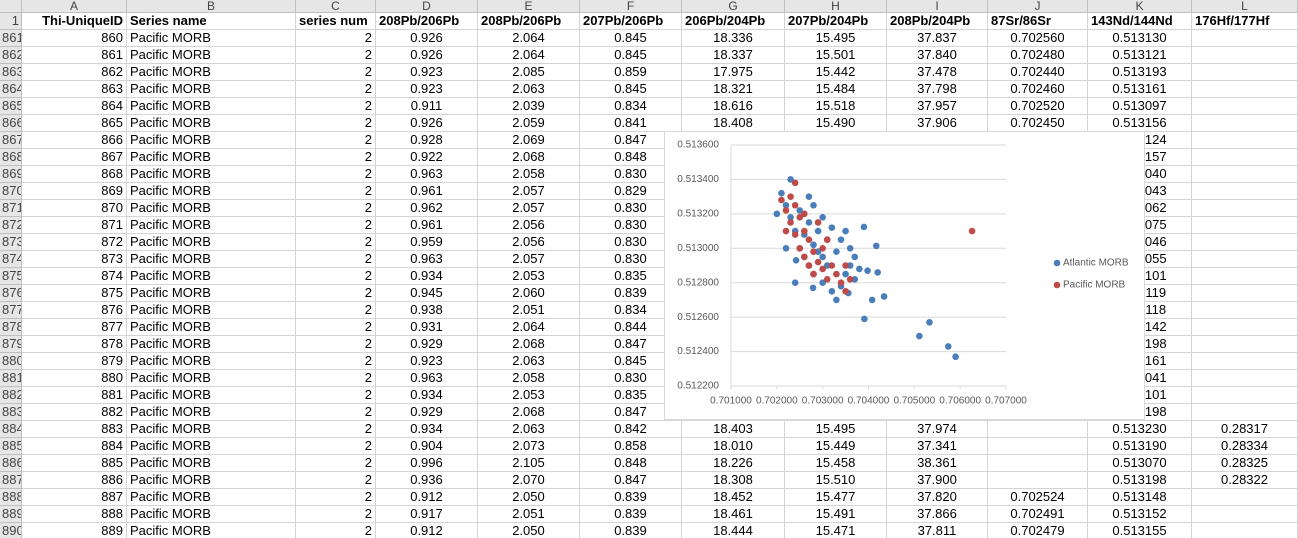 This screenshot has width=1298, height=538. Describe the element at coordinates (1245, 6) in the screenshot. I see `column-letter: L` at that location.